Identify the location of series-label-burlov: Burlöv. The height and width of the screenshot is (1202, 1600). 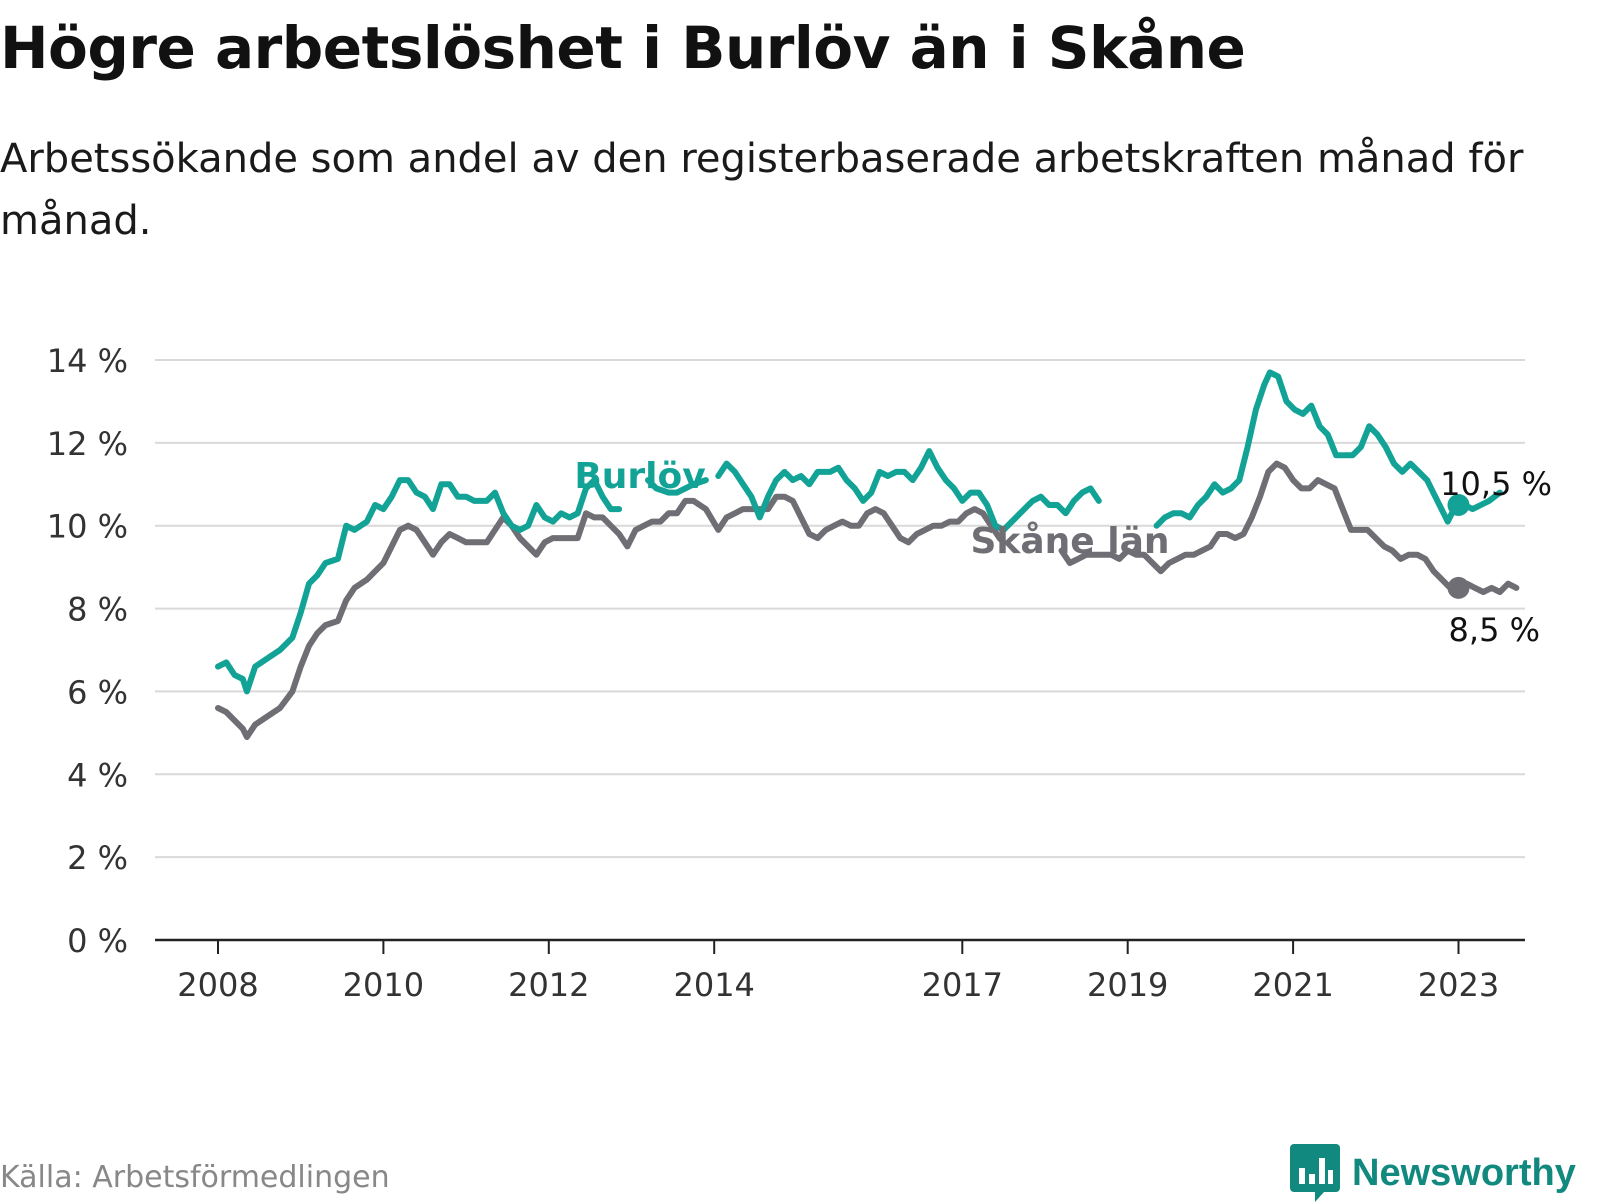
(639, 476).